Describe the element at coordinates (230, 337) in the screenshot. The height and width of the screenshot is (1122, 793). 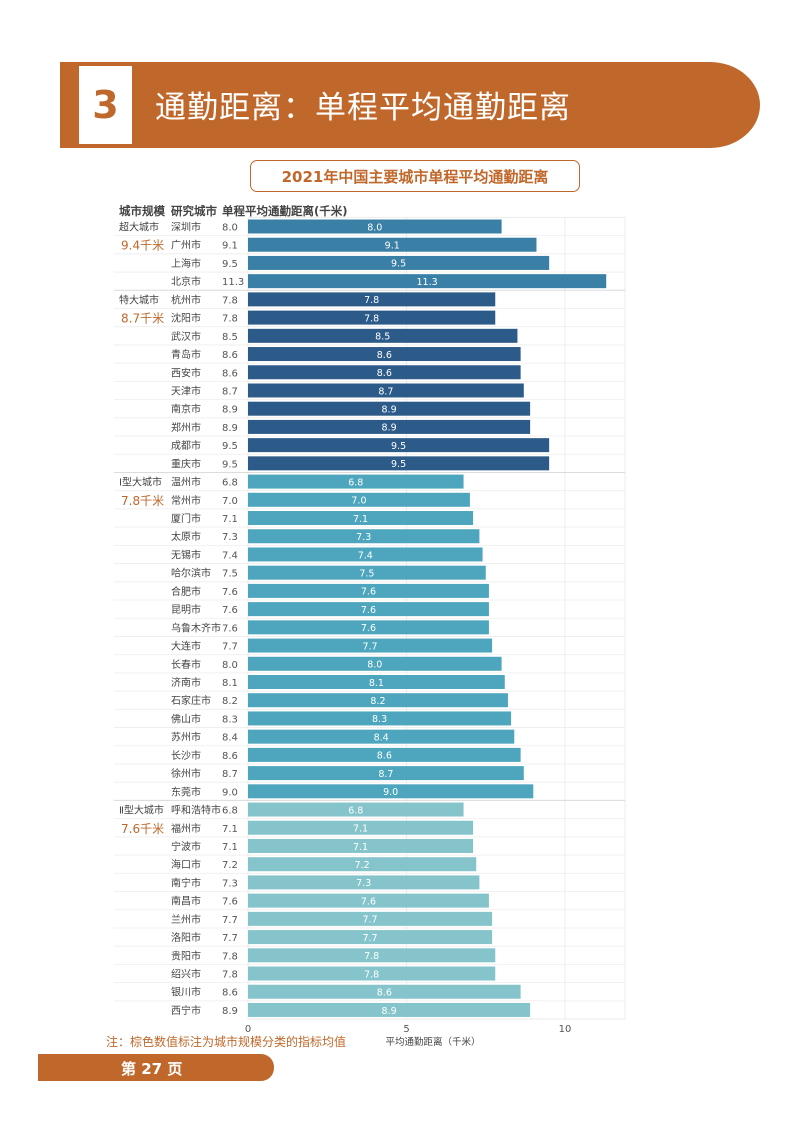
I see `value-label: 8.5` at that location.